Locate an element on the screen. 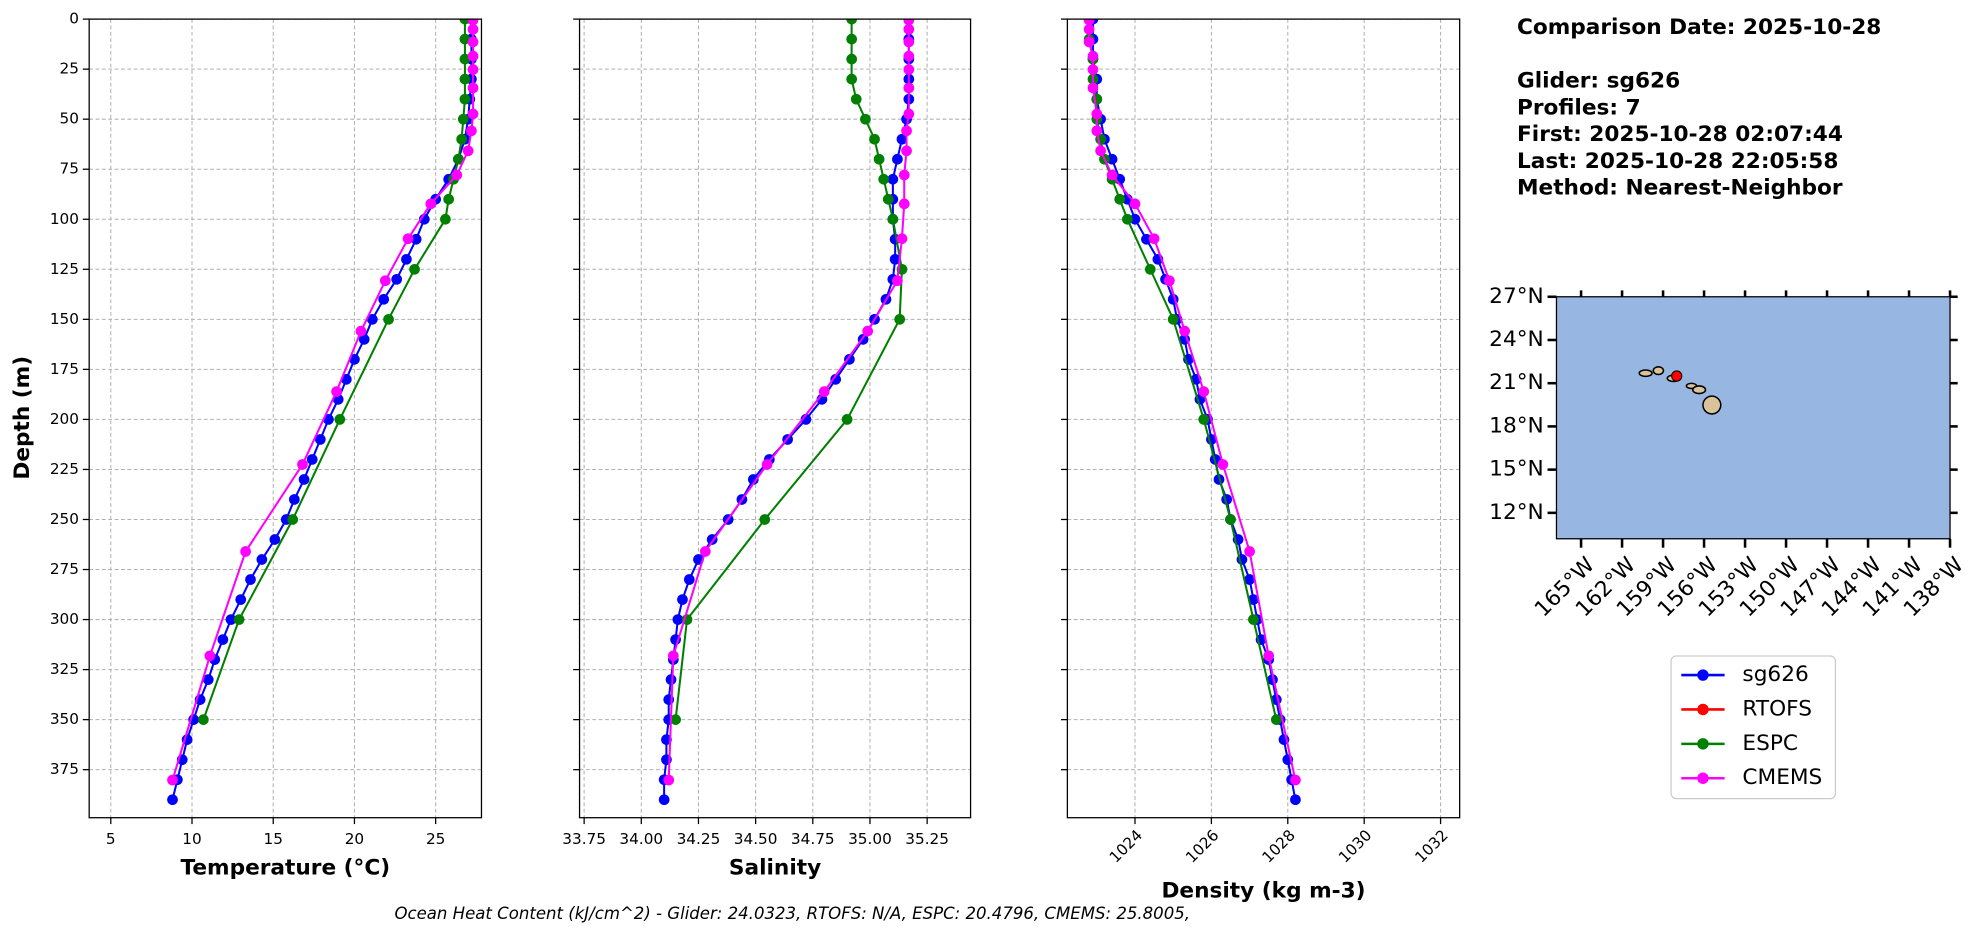 Image resolution: width=1987 pixels, height=934 pixels. x-tick-label: 34.25 is located at coordinates (699, 839).